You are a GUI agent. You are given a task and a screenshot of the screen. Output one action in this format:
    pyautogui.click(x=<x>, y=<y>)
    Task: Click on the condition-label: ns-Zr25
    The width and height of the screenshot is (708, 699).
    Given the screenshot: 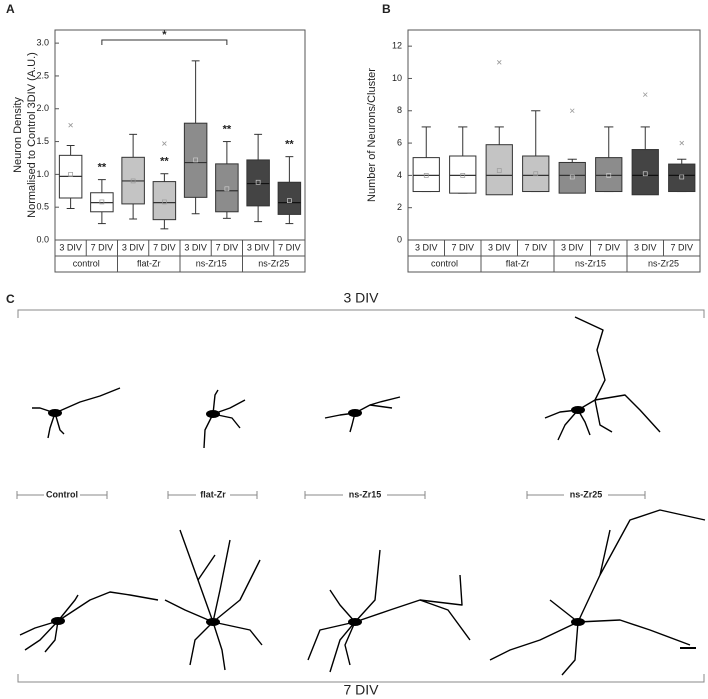 What is the action you would take?
    pyautogui.click(x=586, y=494)
    